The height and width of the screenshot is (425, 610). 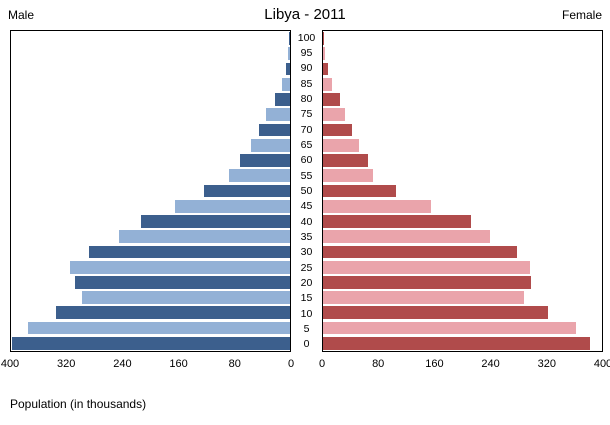 I want to click on x-axis-title: Population (in thousands), so click(x=78, y=404).